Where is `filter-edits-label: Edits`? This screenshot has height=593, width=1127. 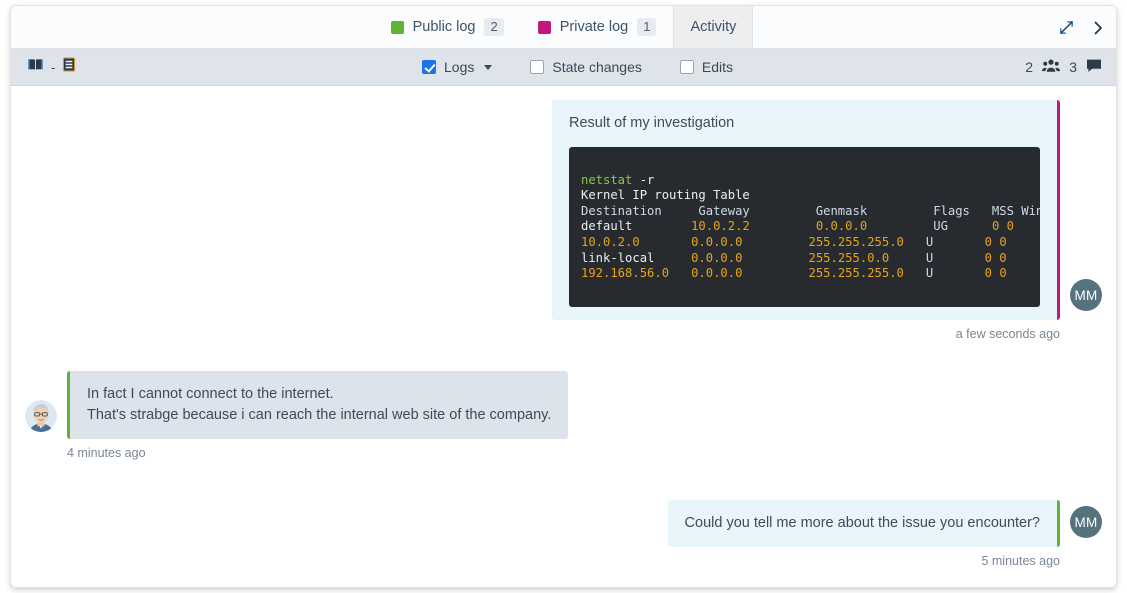 filter-edits-label: Edits is located at coordinates (717, 67).